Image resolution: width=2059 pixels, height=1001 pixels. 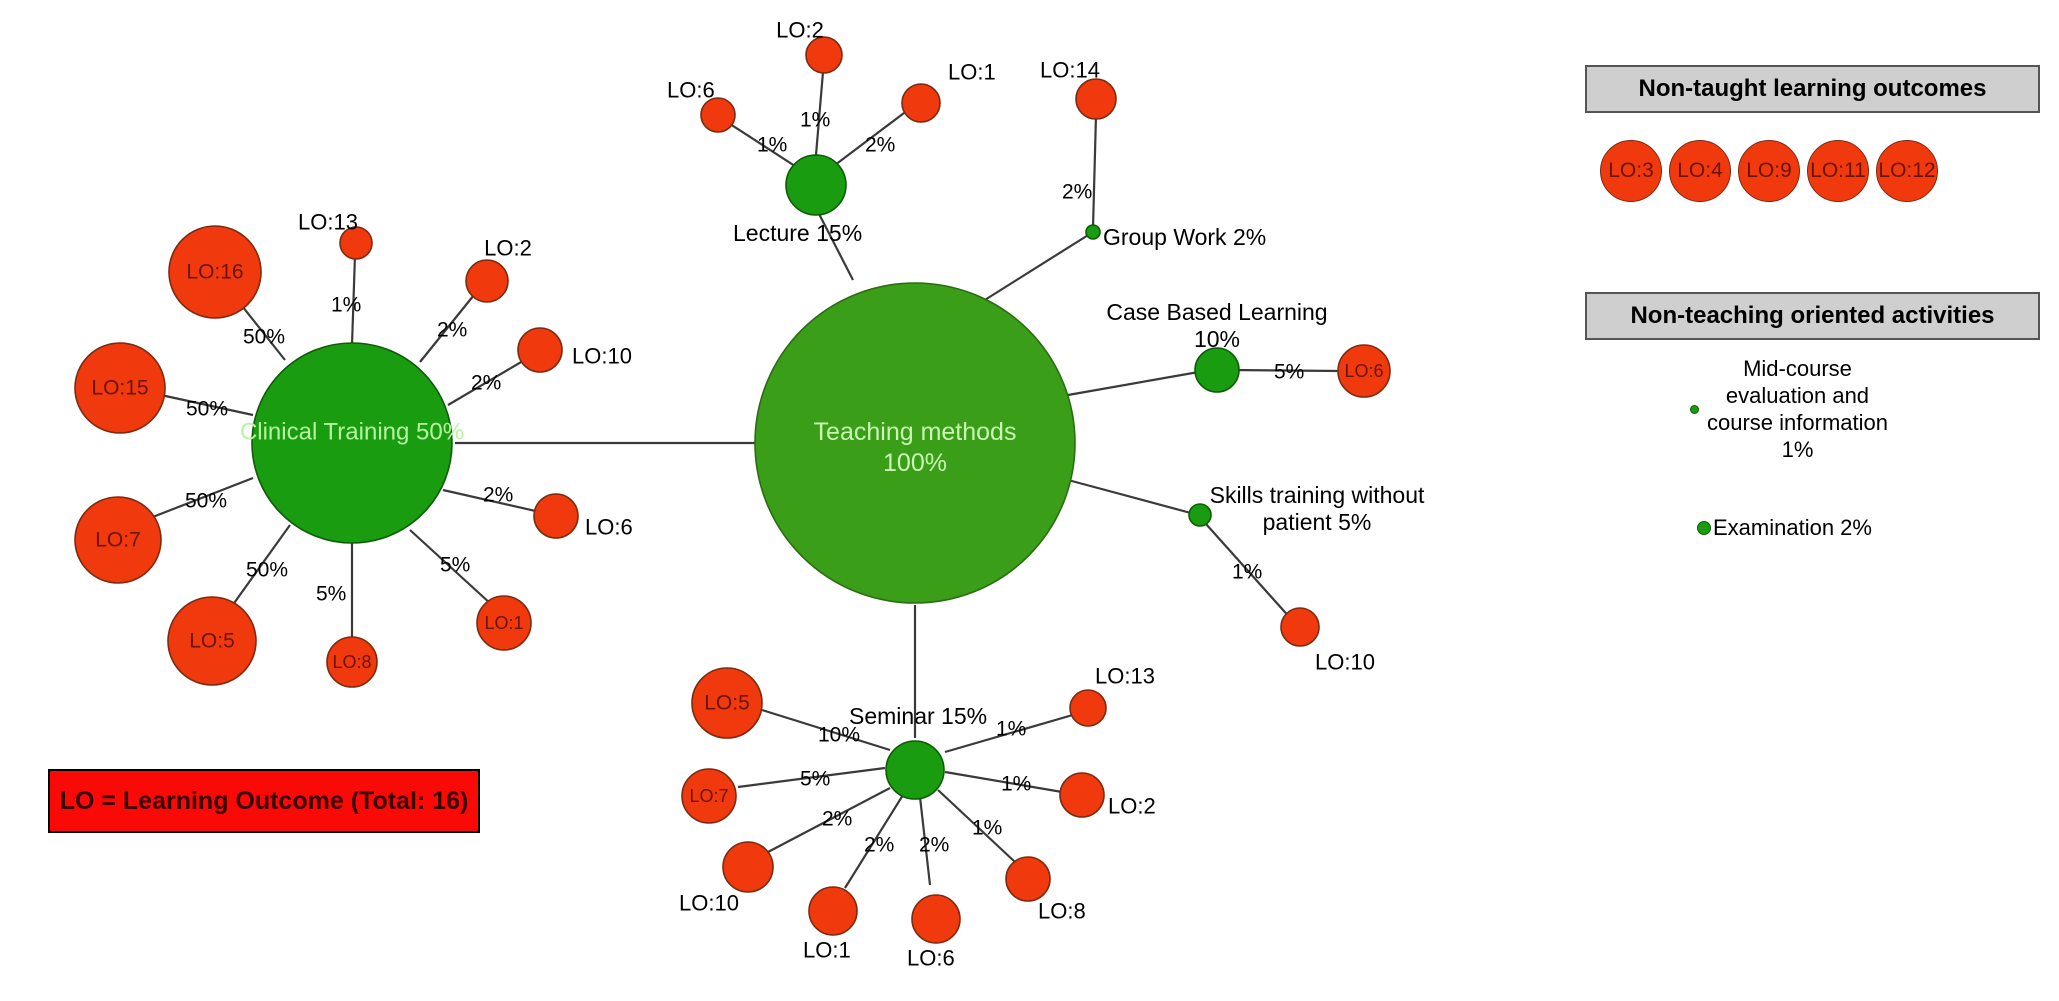 I want to click on clinical-lo15-label: LO:15, so click(x=119, y=388).